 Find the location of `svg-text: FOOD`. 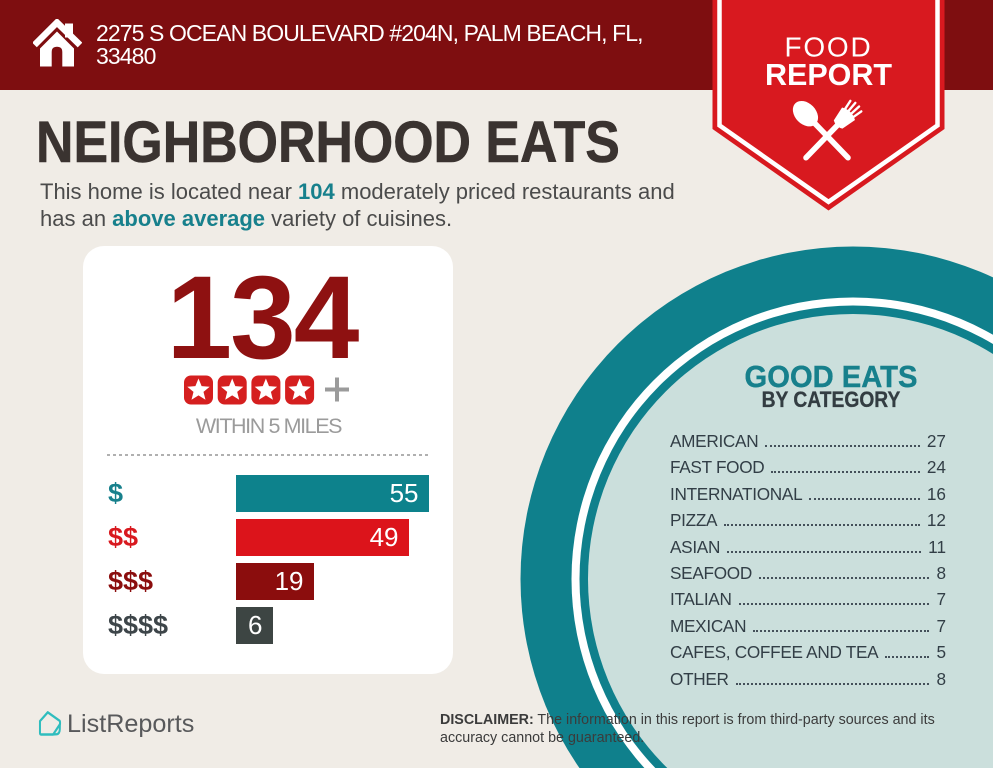

svg-text: FOOD is located at coordinates (828, 47).